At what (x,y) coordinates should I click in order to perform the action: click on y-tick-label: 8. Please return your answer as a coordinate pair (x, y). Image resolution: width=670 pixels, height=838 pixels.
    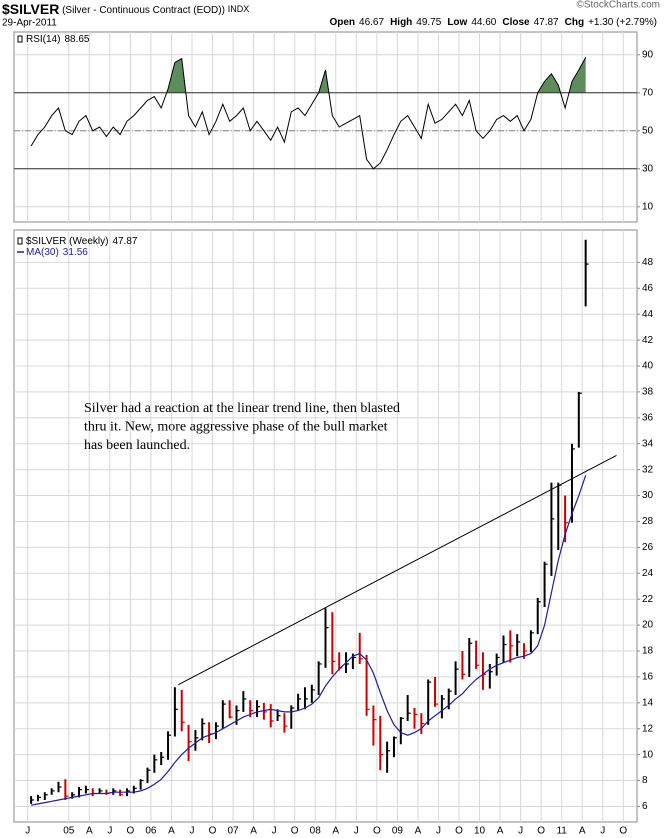
    Looking at the image, I should click on (645, 780).